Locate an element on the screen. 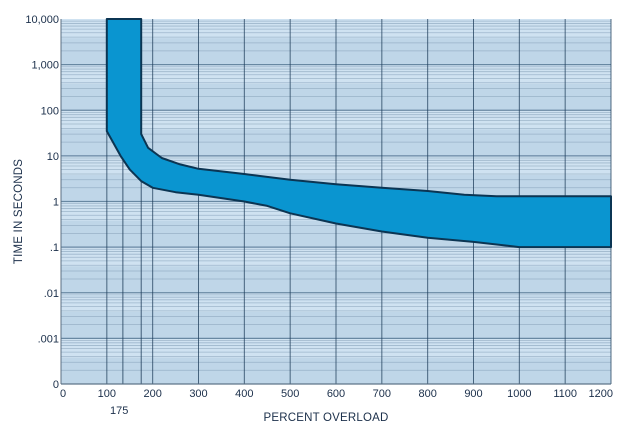 The height and width of the screenshot is (428, 622). x-tick-labels: 0 100 200 300 400 500 600 700 800 900 1000 1100 1200 is located at coordinates (336, 394).